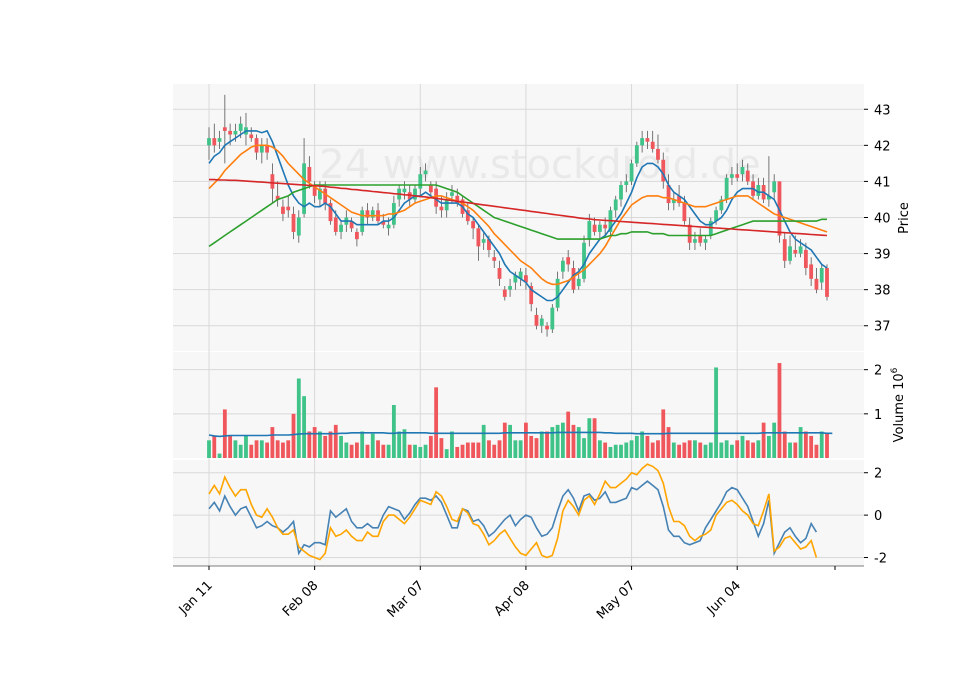  I want to click on volume-axis-label-exponent: 6, so click(895, 370).